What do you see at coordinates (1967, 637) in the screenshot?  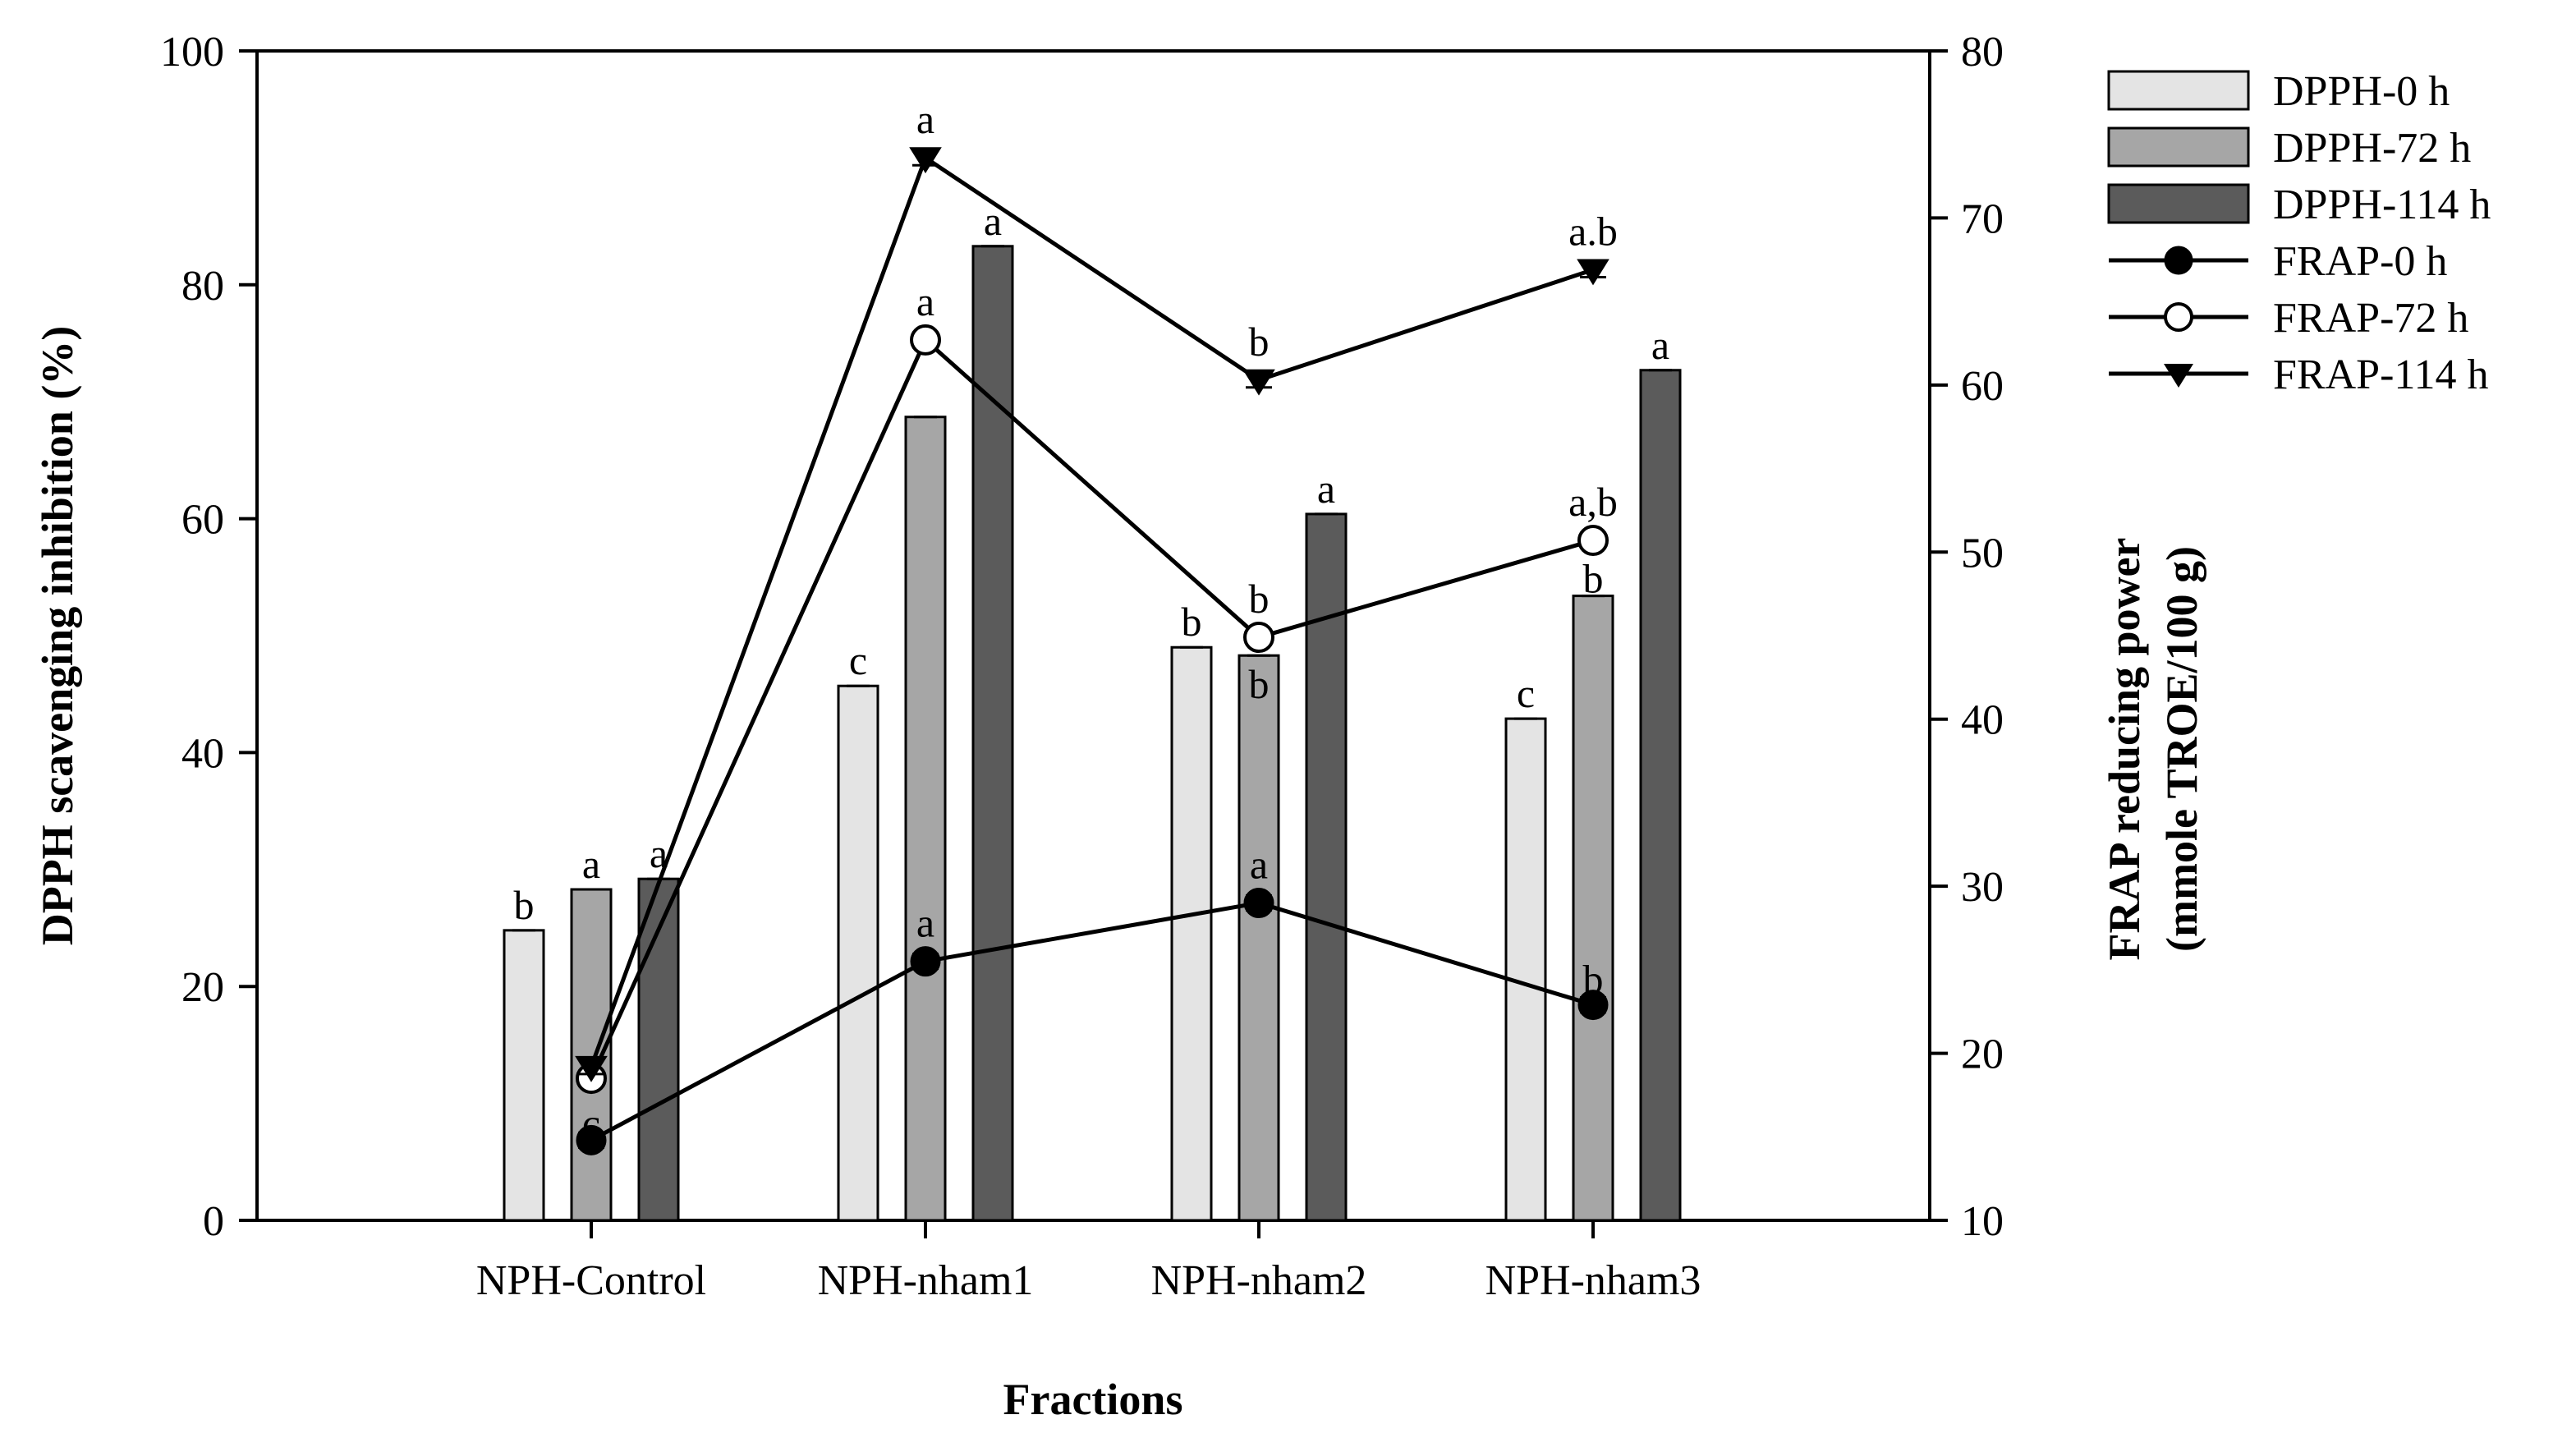 I see `right-axis-ticks: 10 20 30 40 50 60 70 80` at bounding box center [1967, 637].